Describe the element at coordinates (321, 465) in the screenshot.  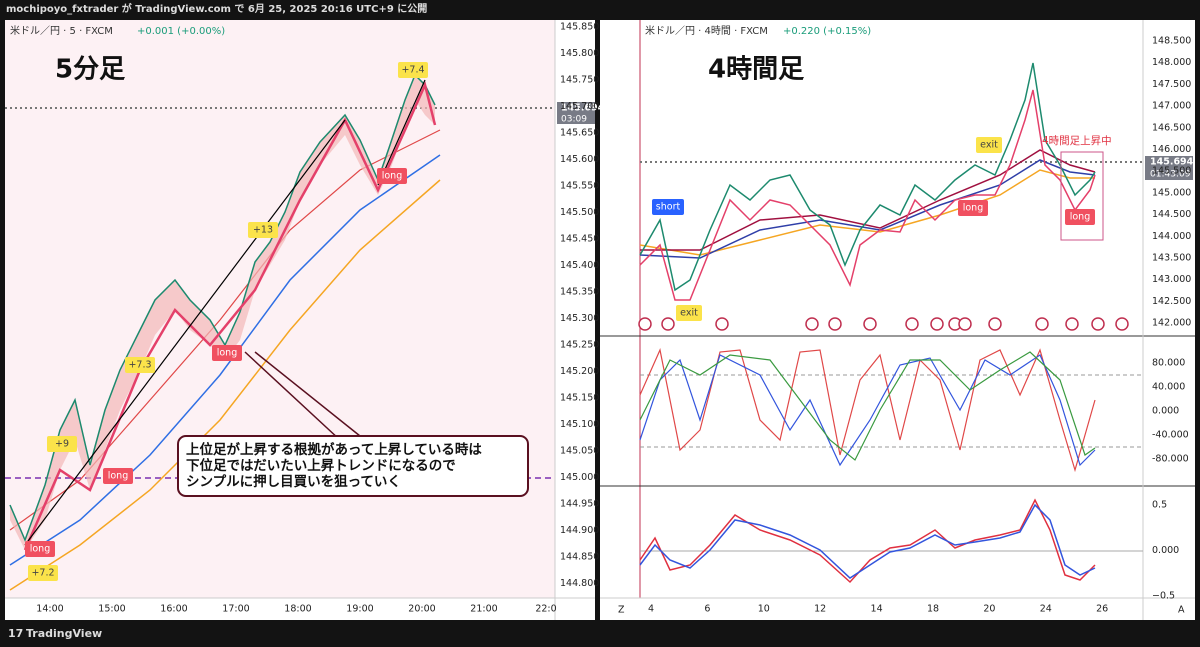
I see `annotation-line: 下位足ではだいたい上昇トレンドになるので` at that location.